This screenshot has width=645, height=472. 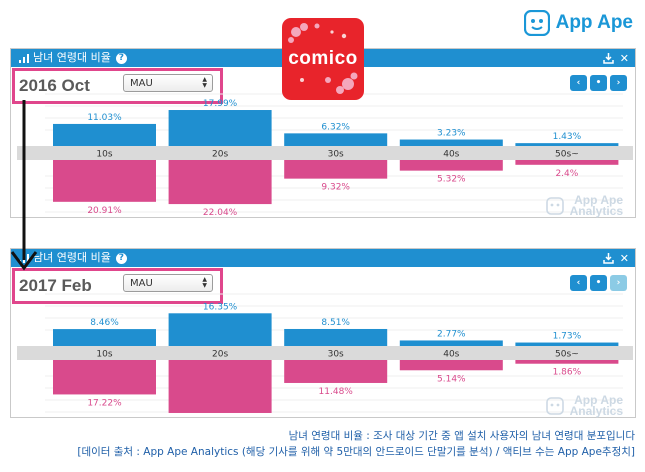 I want to click on male-value-label: 17.99%, so click(x=220, y=104).